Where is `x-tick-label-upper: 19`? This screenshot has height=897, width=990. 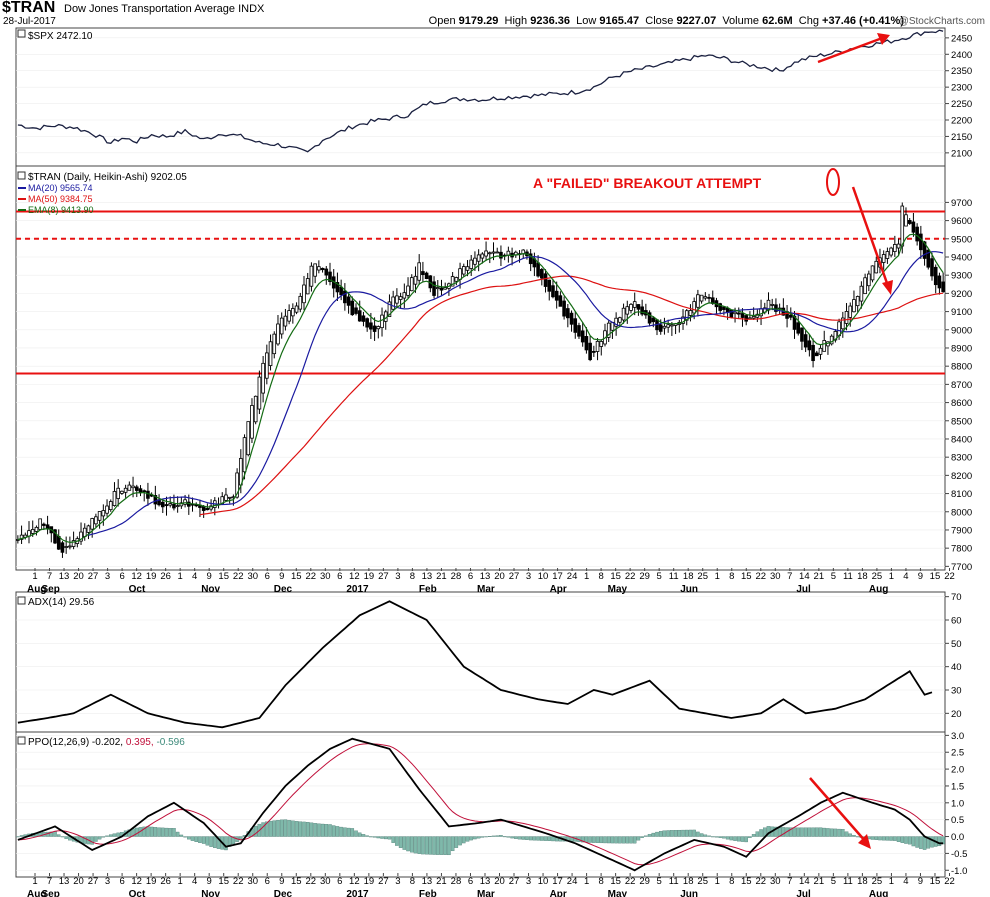 x-tick-label-upper: 19 is located at coordinates (369, 576).